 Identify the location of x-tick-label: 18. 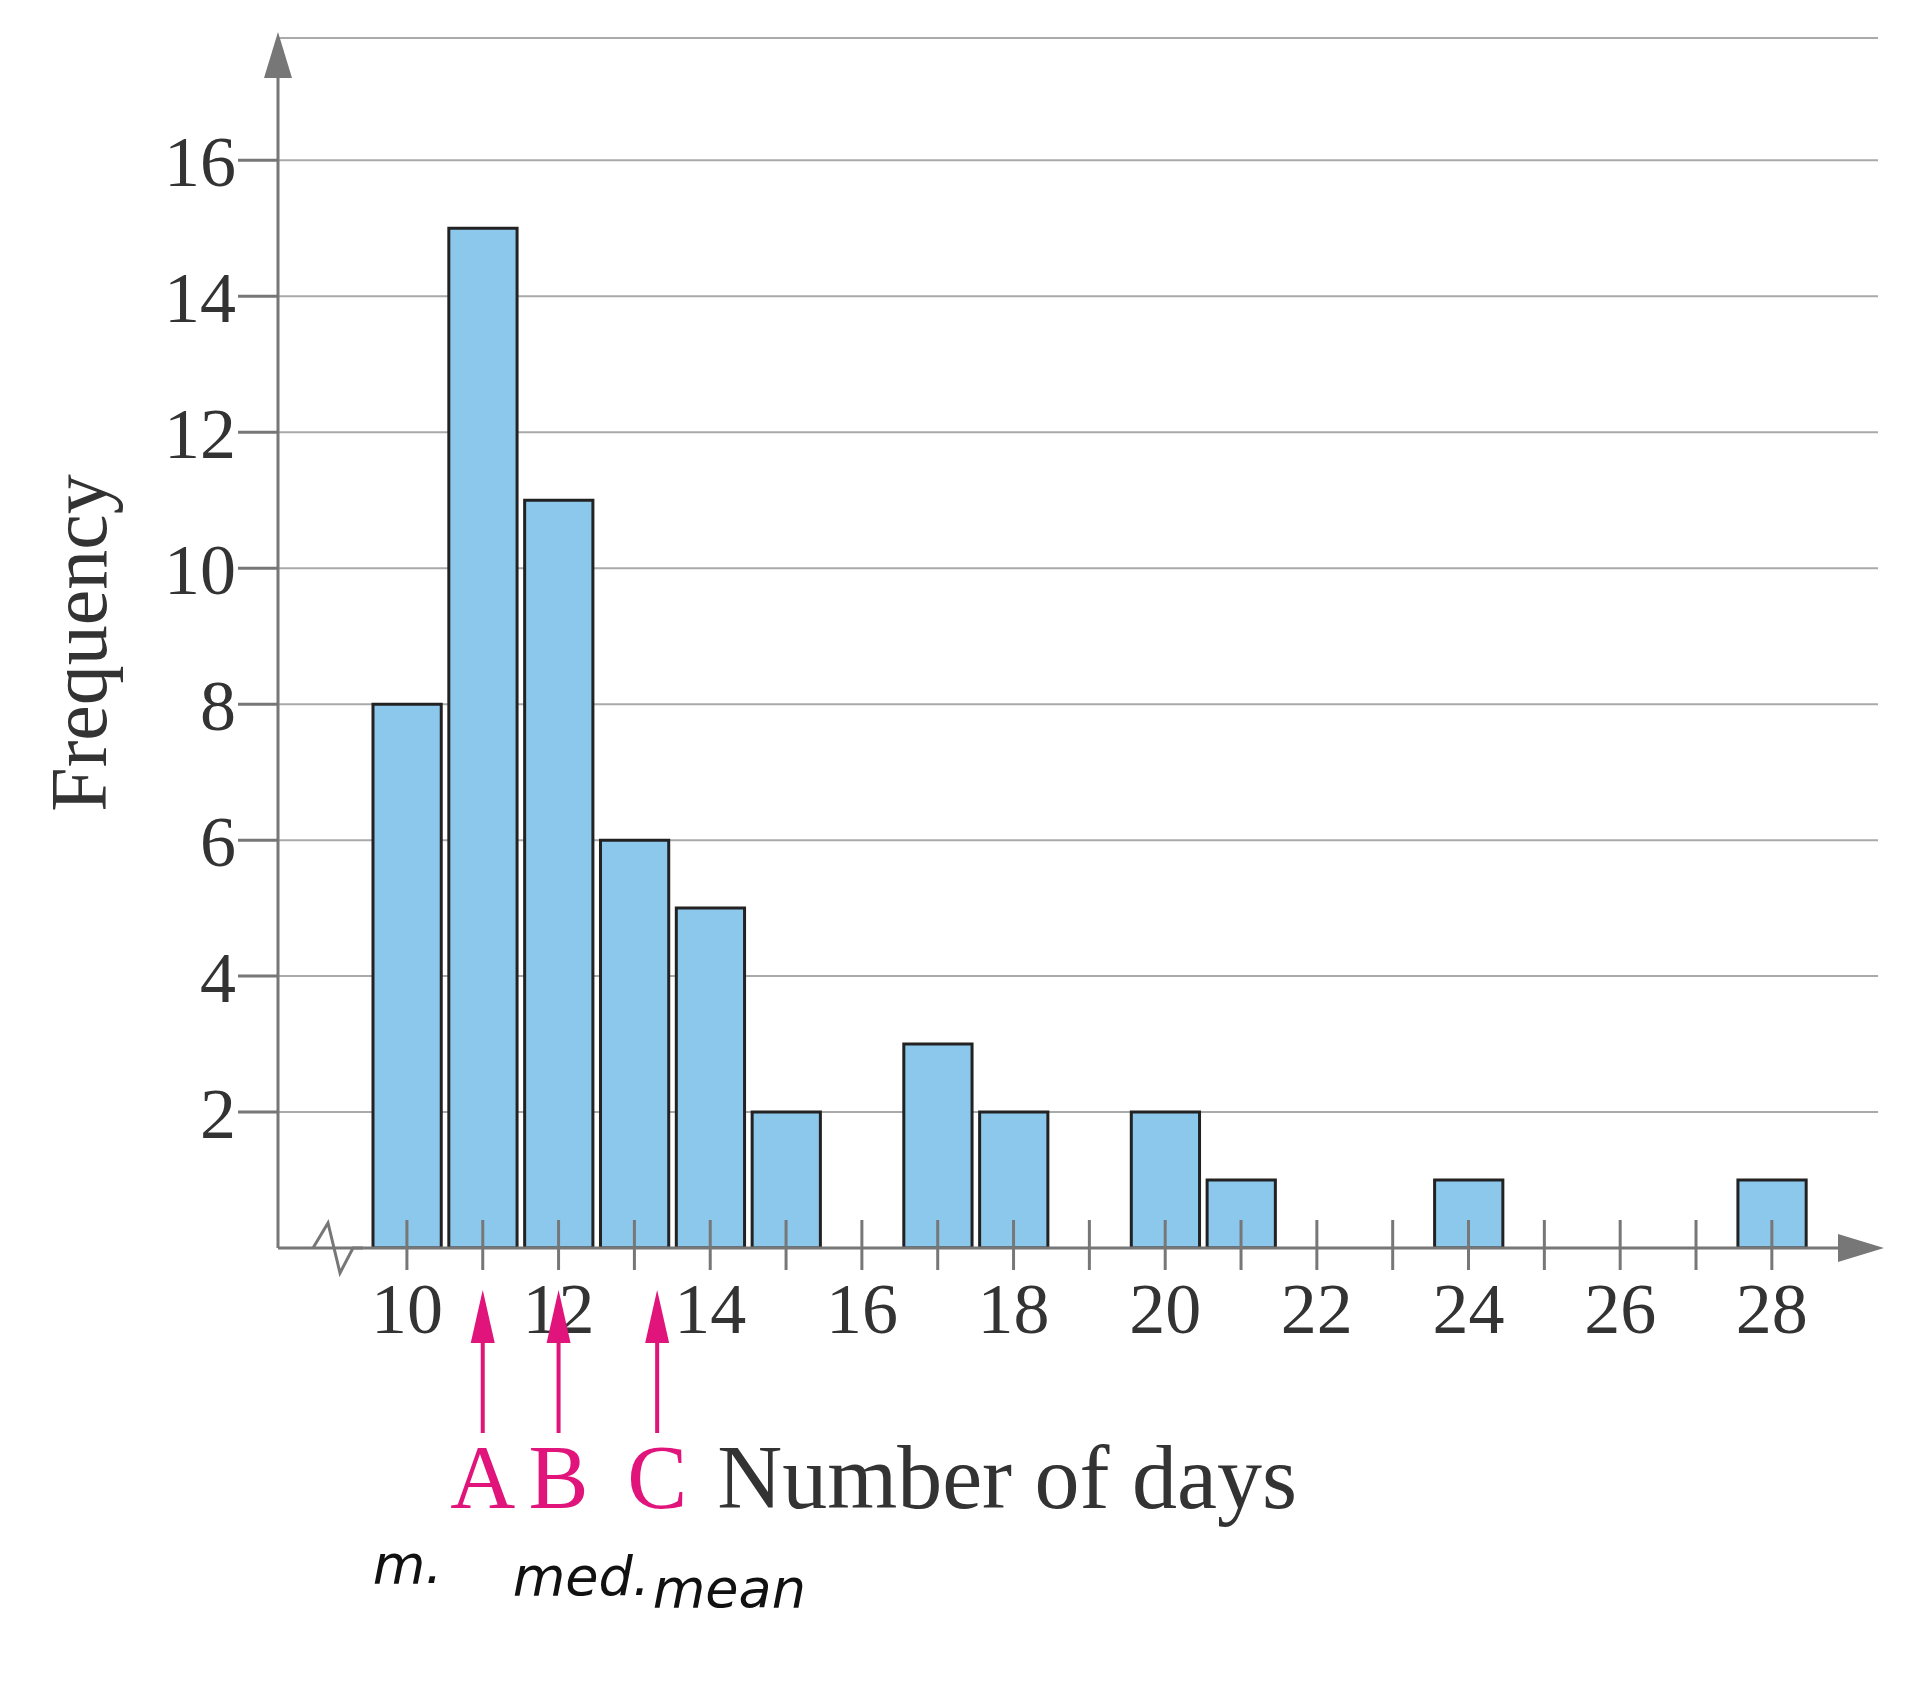
(1013, 1309).